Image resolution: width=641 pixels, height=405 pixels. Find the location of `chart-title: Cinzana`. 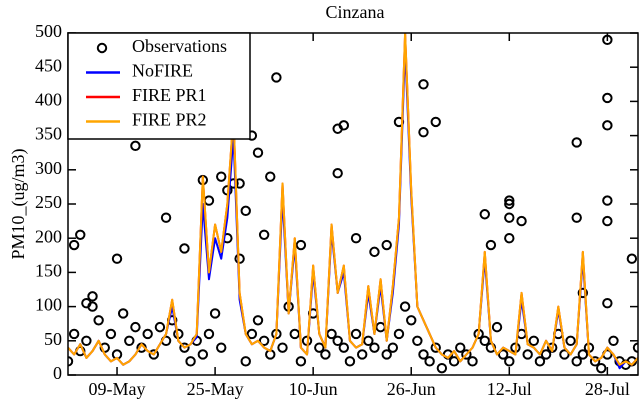

chart-title: Cinzana is located at coordinates (355, 12).